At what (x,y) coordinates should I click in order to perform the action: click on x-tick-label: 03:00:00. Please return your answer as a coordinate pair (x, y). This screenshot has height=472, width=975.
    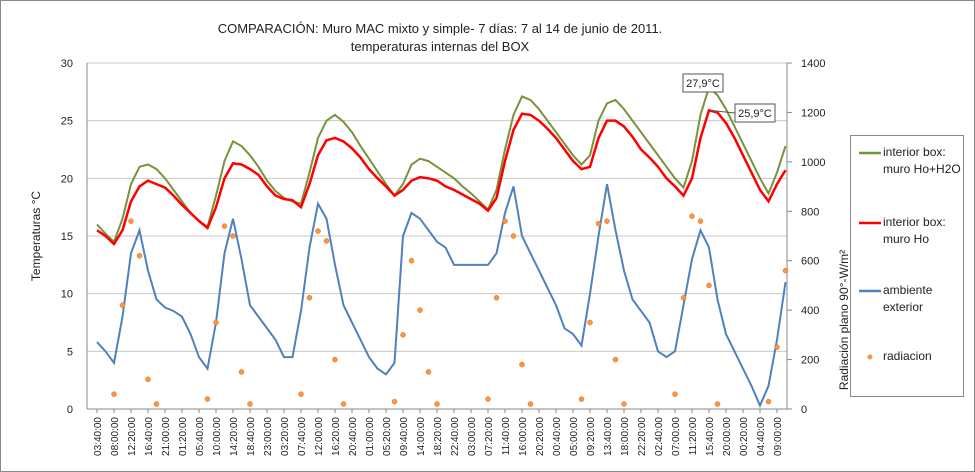
    Looking at the image, I should click on (472, 436).